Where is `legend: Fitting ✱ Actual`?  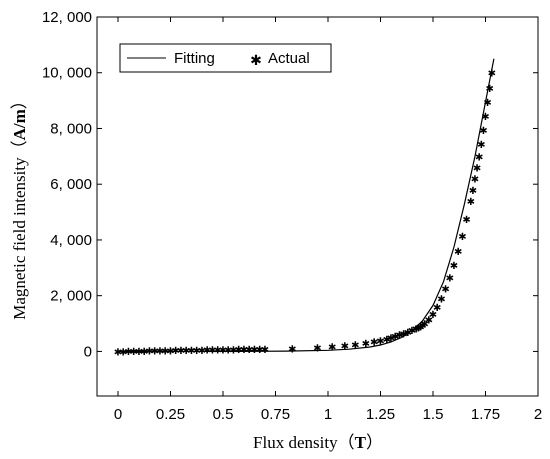
legend: Fitting ✱ Actual is located at coordinates (225, 58).